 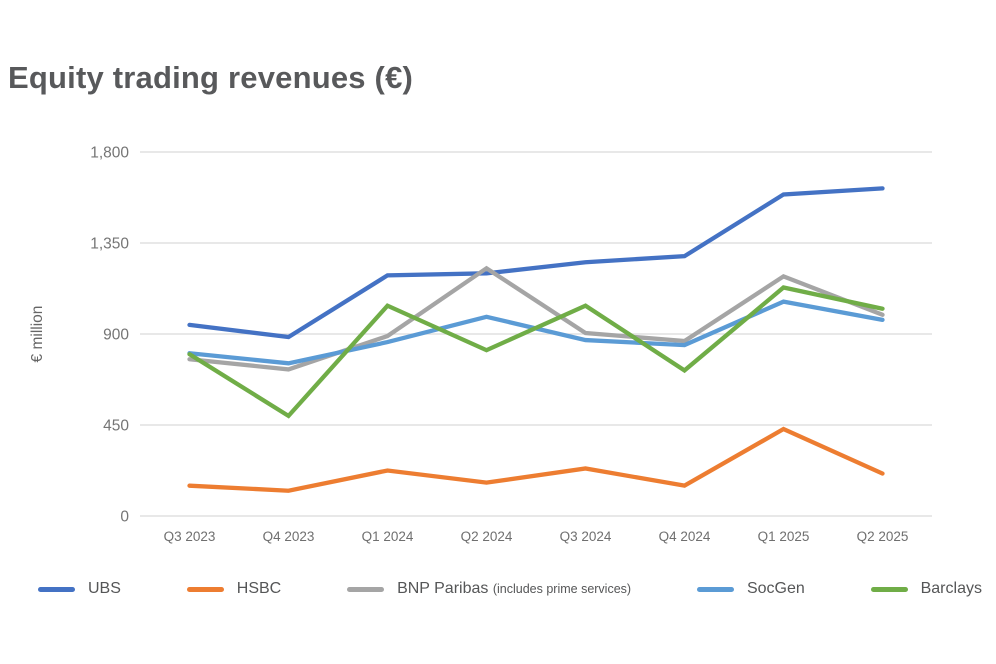 I want to click on legend-label-bnp-paribas: BNP Paribas (includes prime services), so click(x=514, y=589).